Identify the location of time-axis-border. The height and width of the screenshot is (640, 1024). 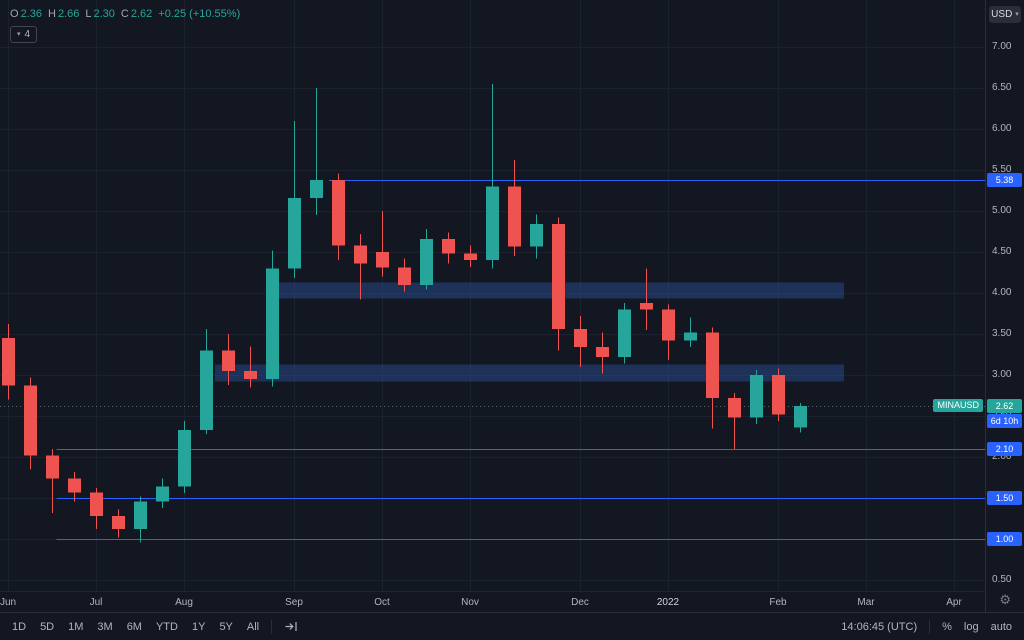
(512, 591).